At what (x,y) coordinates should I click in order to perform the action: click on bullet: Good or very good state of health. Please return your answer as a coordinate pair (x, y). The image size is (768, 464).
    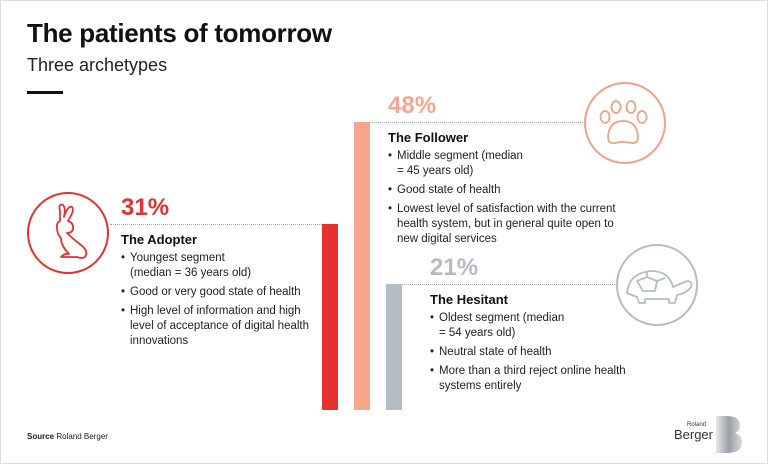
    Looking at the image, I should click on (221, 292).